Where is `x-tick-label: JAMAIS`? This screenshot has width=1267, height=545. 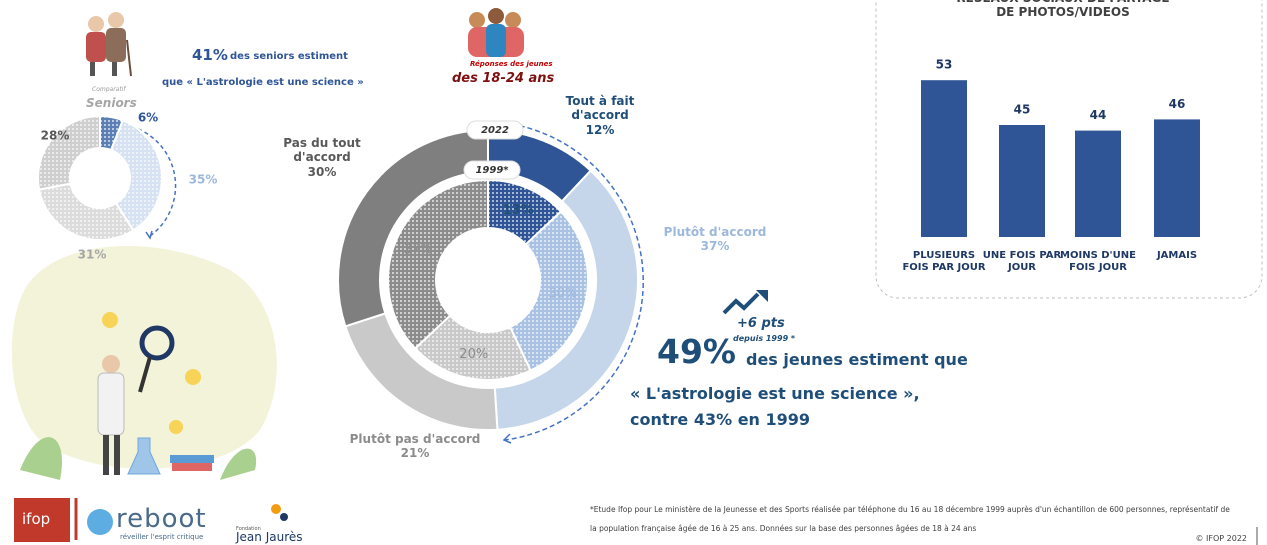 x-tick-label: JAMAIS is located at coordinates (1177, 255).